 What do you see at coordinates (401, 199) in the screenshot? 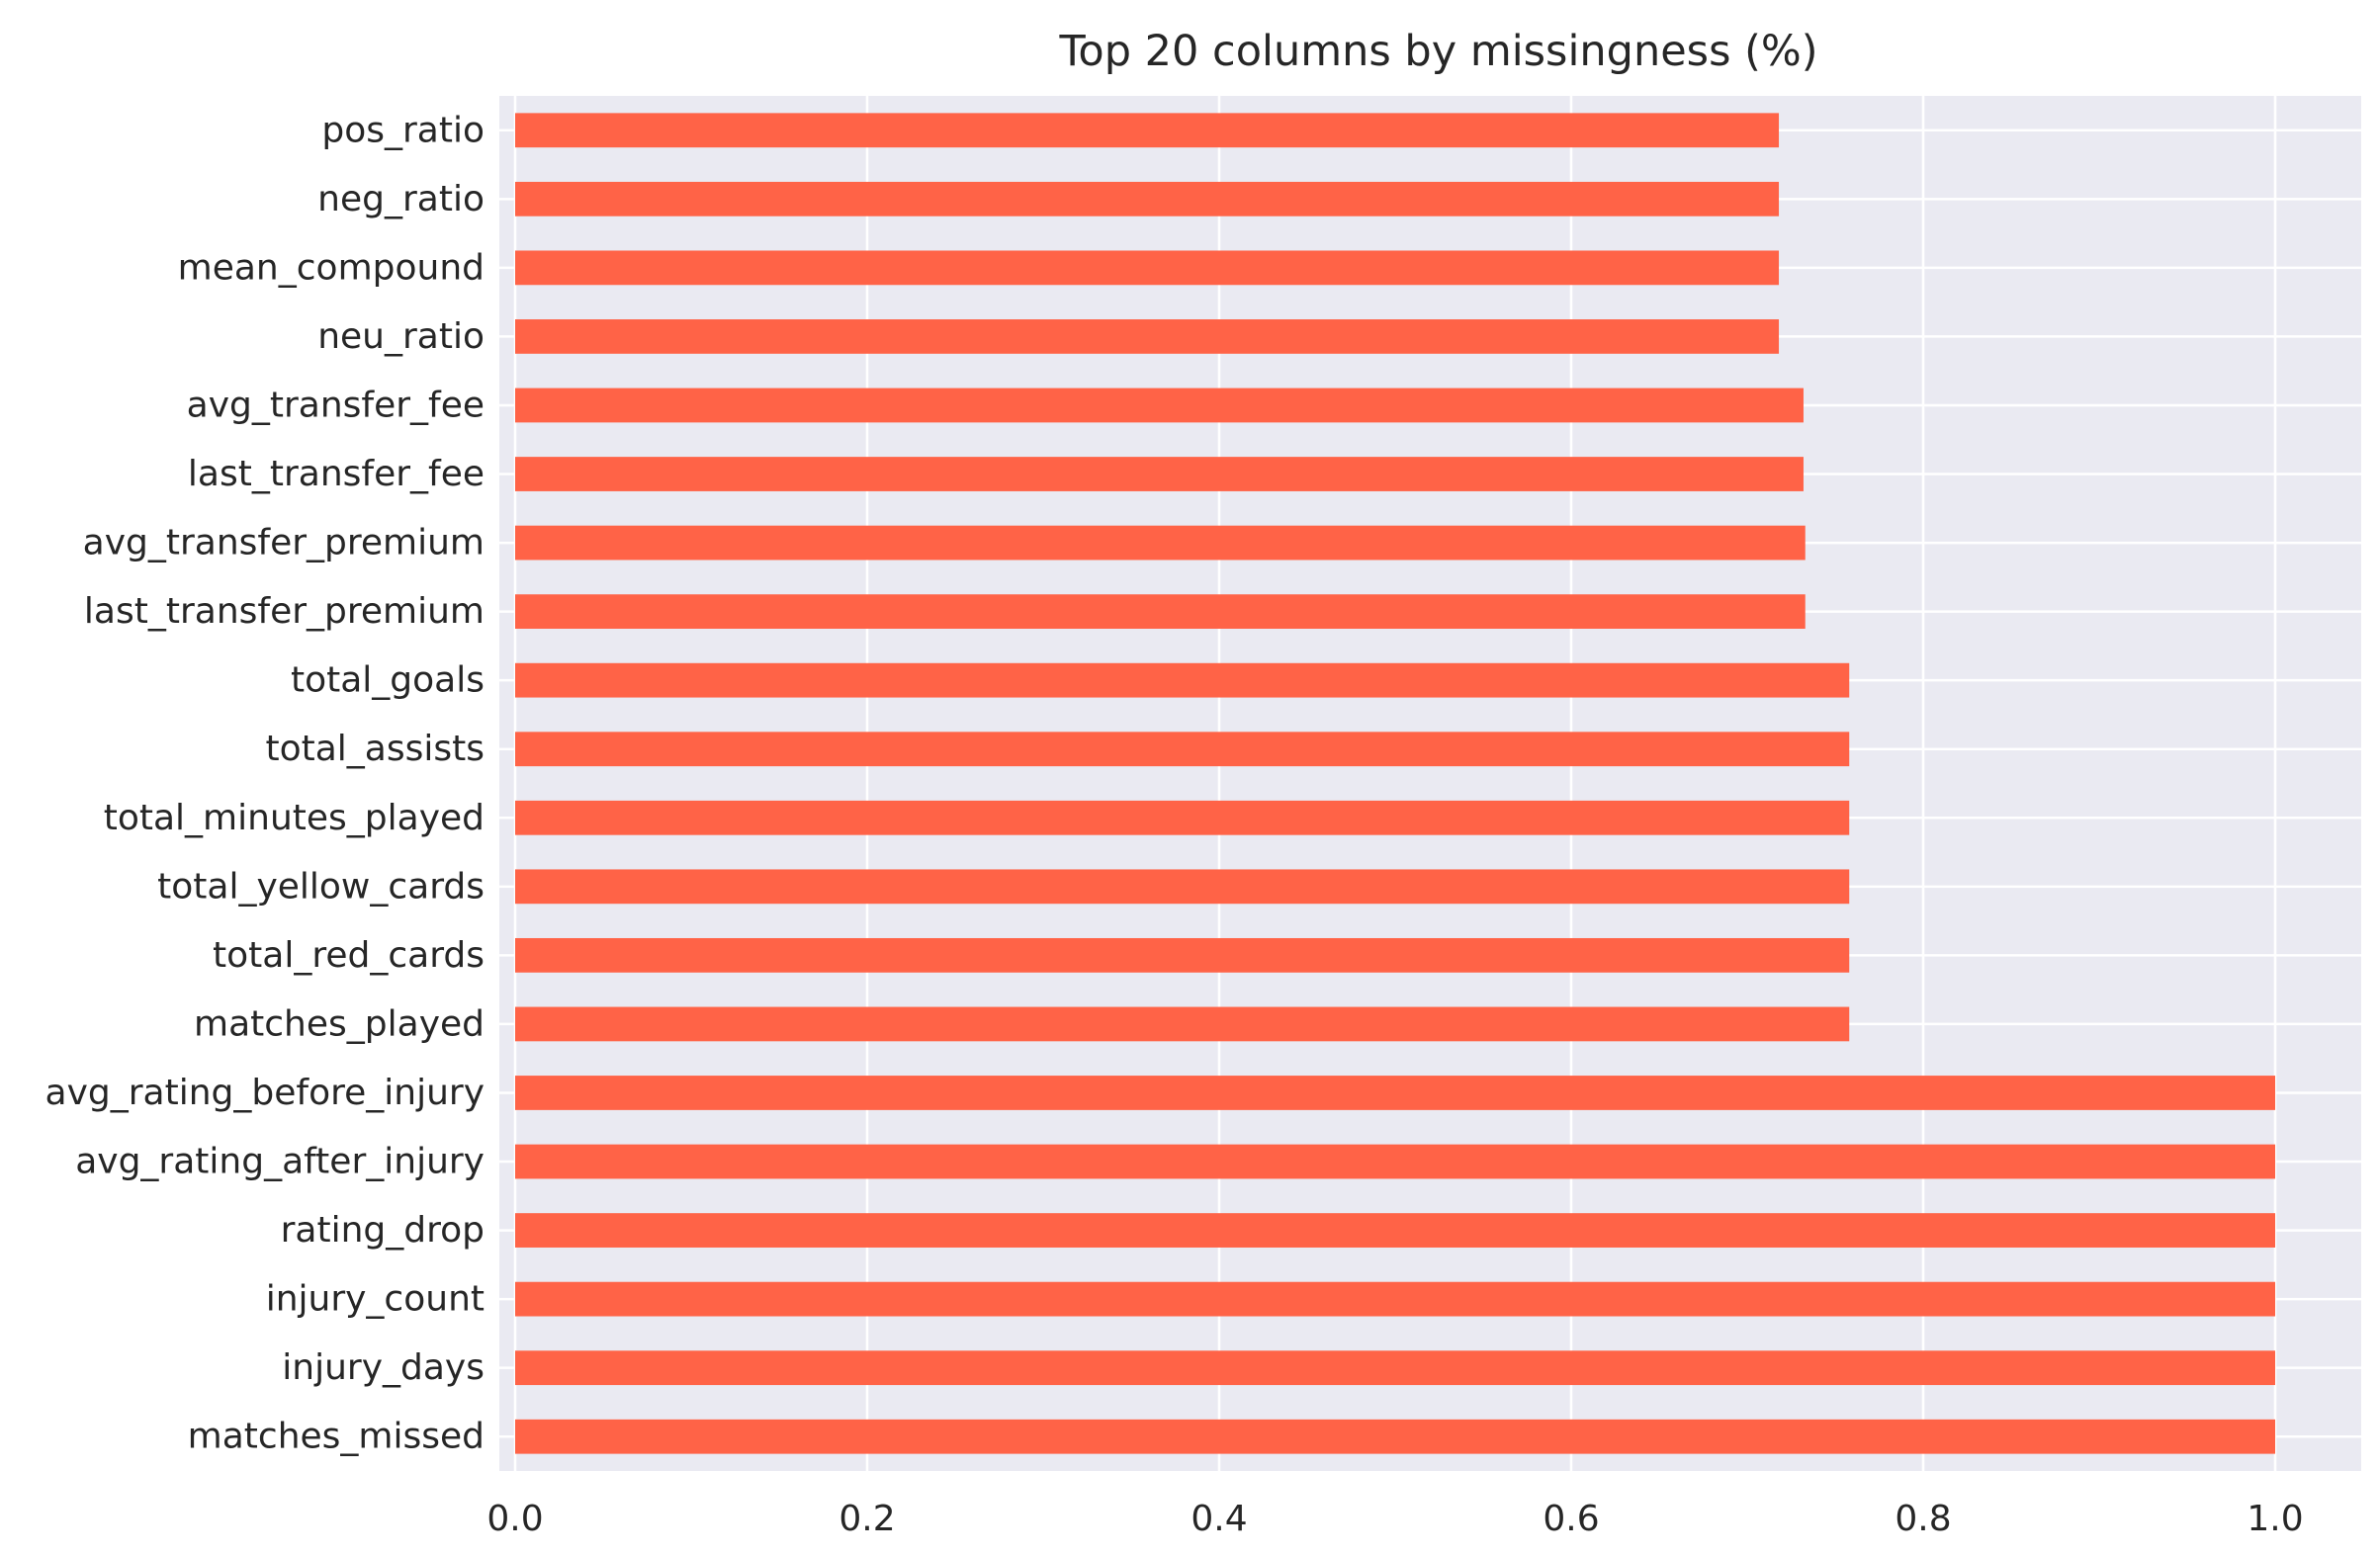
I see `y-tick-label: neg_ratio` at bounding box center [401, 199].